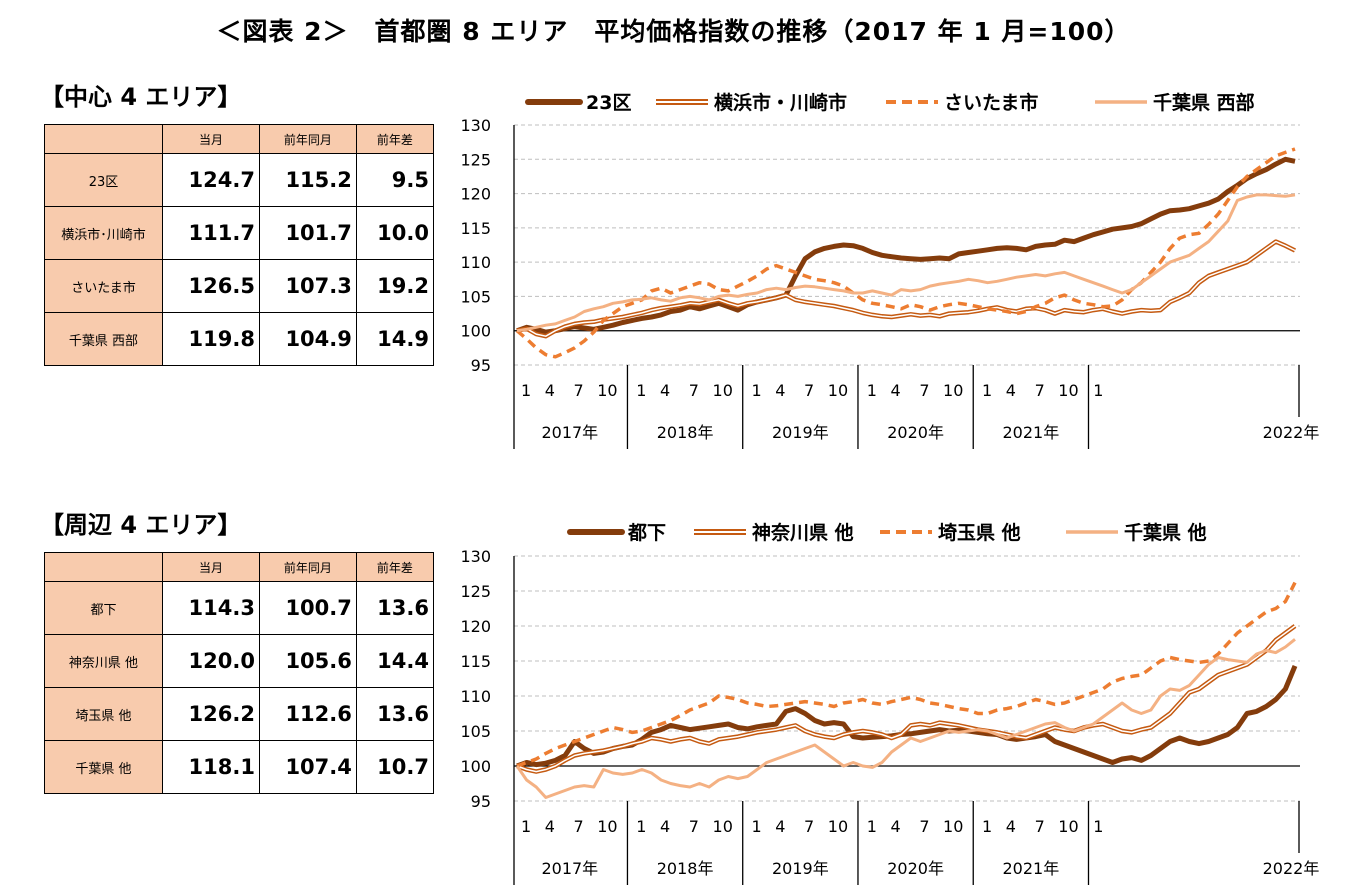 This screenshot has width=1347, height=886. What do you see at coordinates (103, 180) in the screenshot?
I see `row-label: 23区` at bounding box center [103, 180].